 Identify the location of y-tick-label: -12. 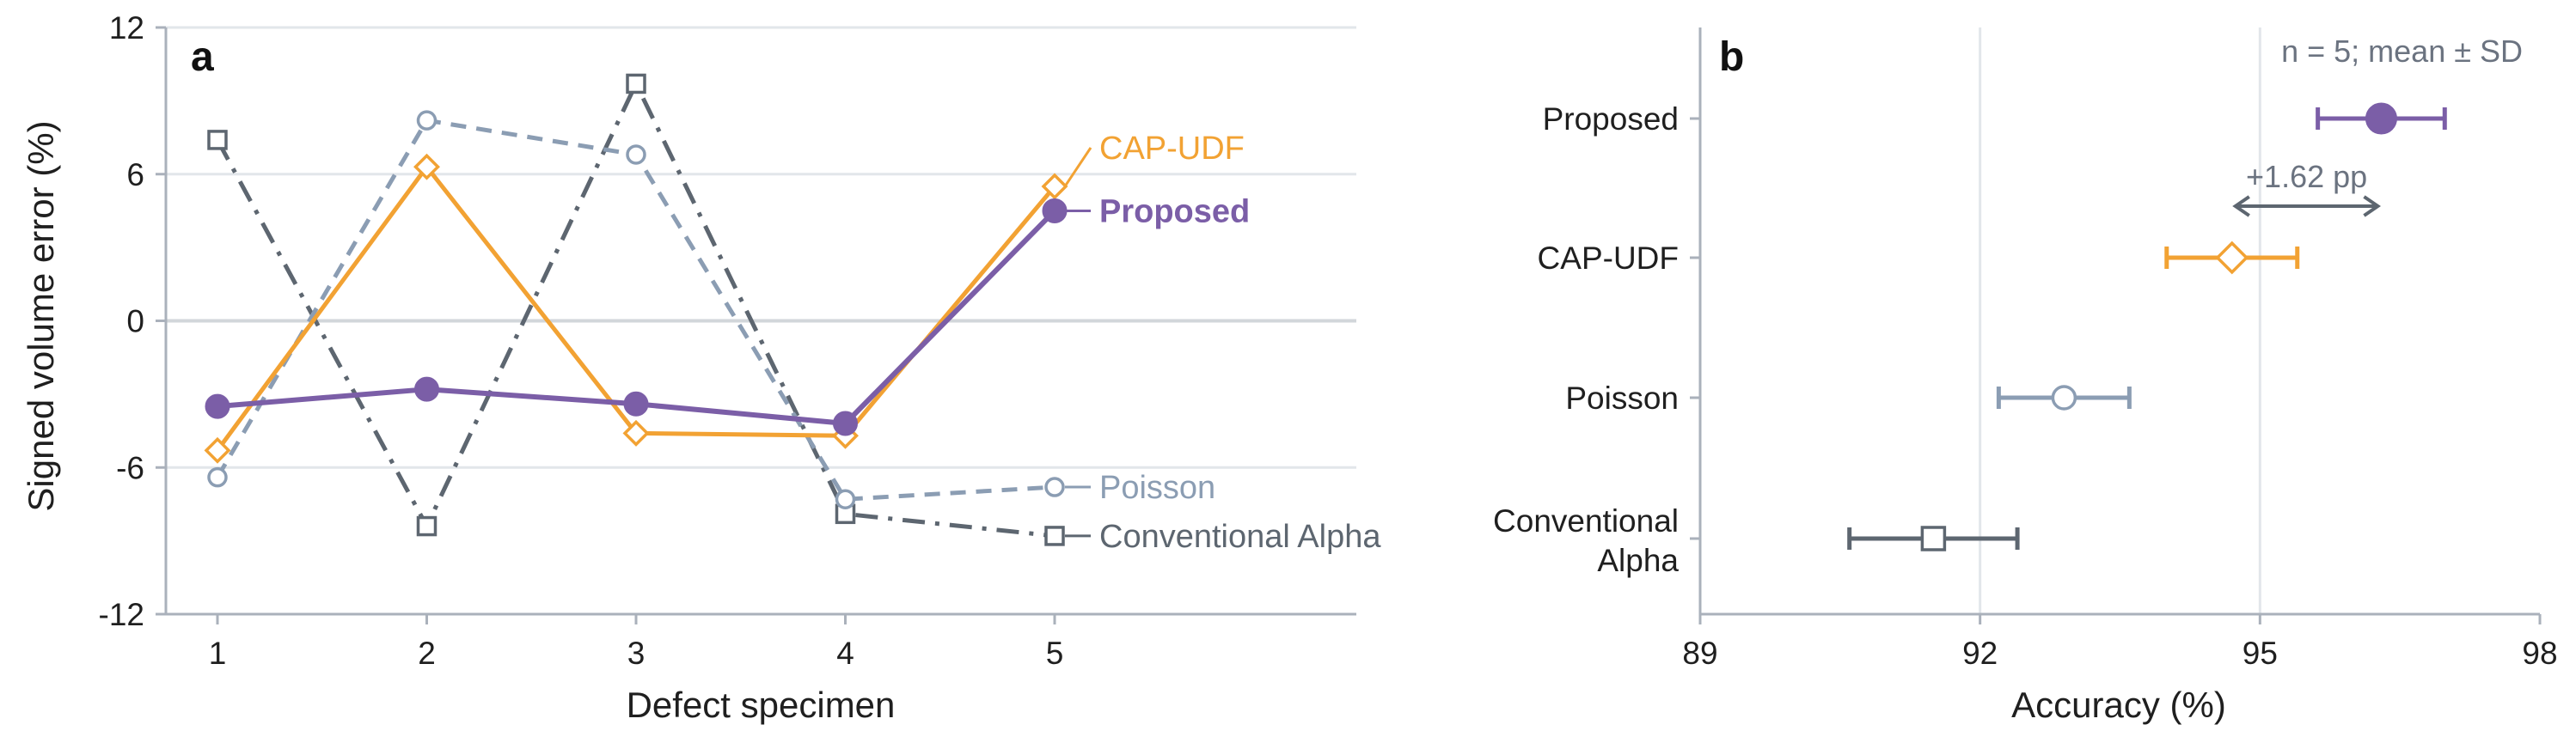
(121, 614).